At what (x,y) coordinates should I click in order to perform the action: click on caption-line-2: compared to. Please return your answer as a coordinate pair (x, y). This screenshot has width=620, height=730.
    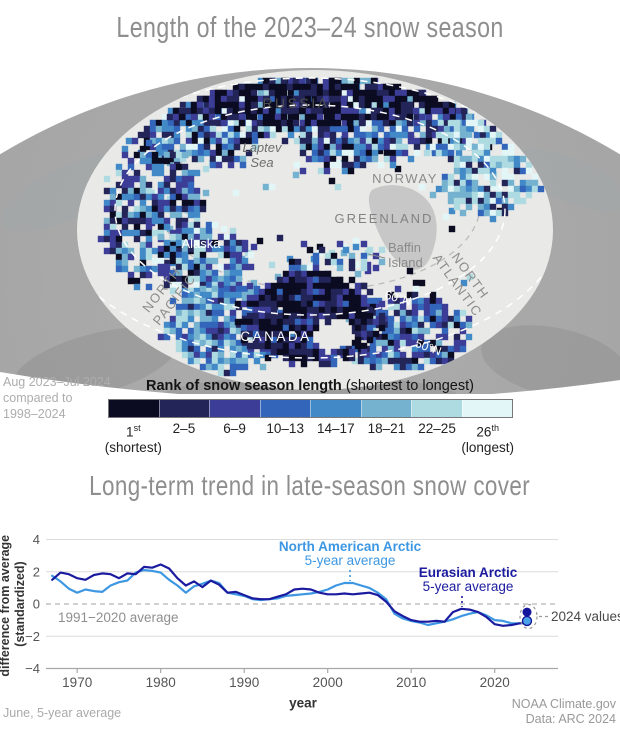
    Looking at the image, I should click on (38, 398).